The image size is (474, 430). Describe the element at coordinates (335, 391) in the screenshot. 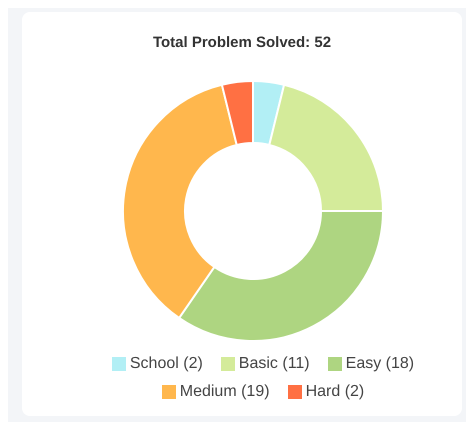

I see `legend-label: Hard (2)` at that location.